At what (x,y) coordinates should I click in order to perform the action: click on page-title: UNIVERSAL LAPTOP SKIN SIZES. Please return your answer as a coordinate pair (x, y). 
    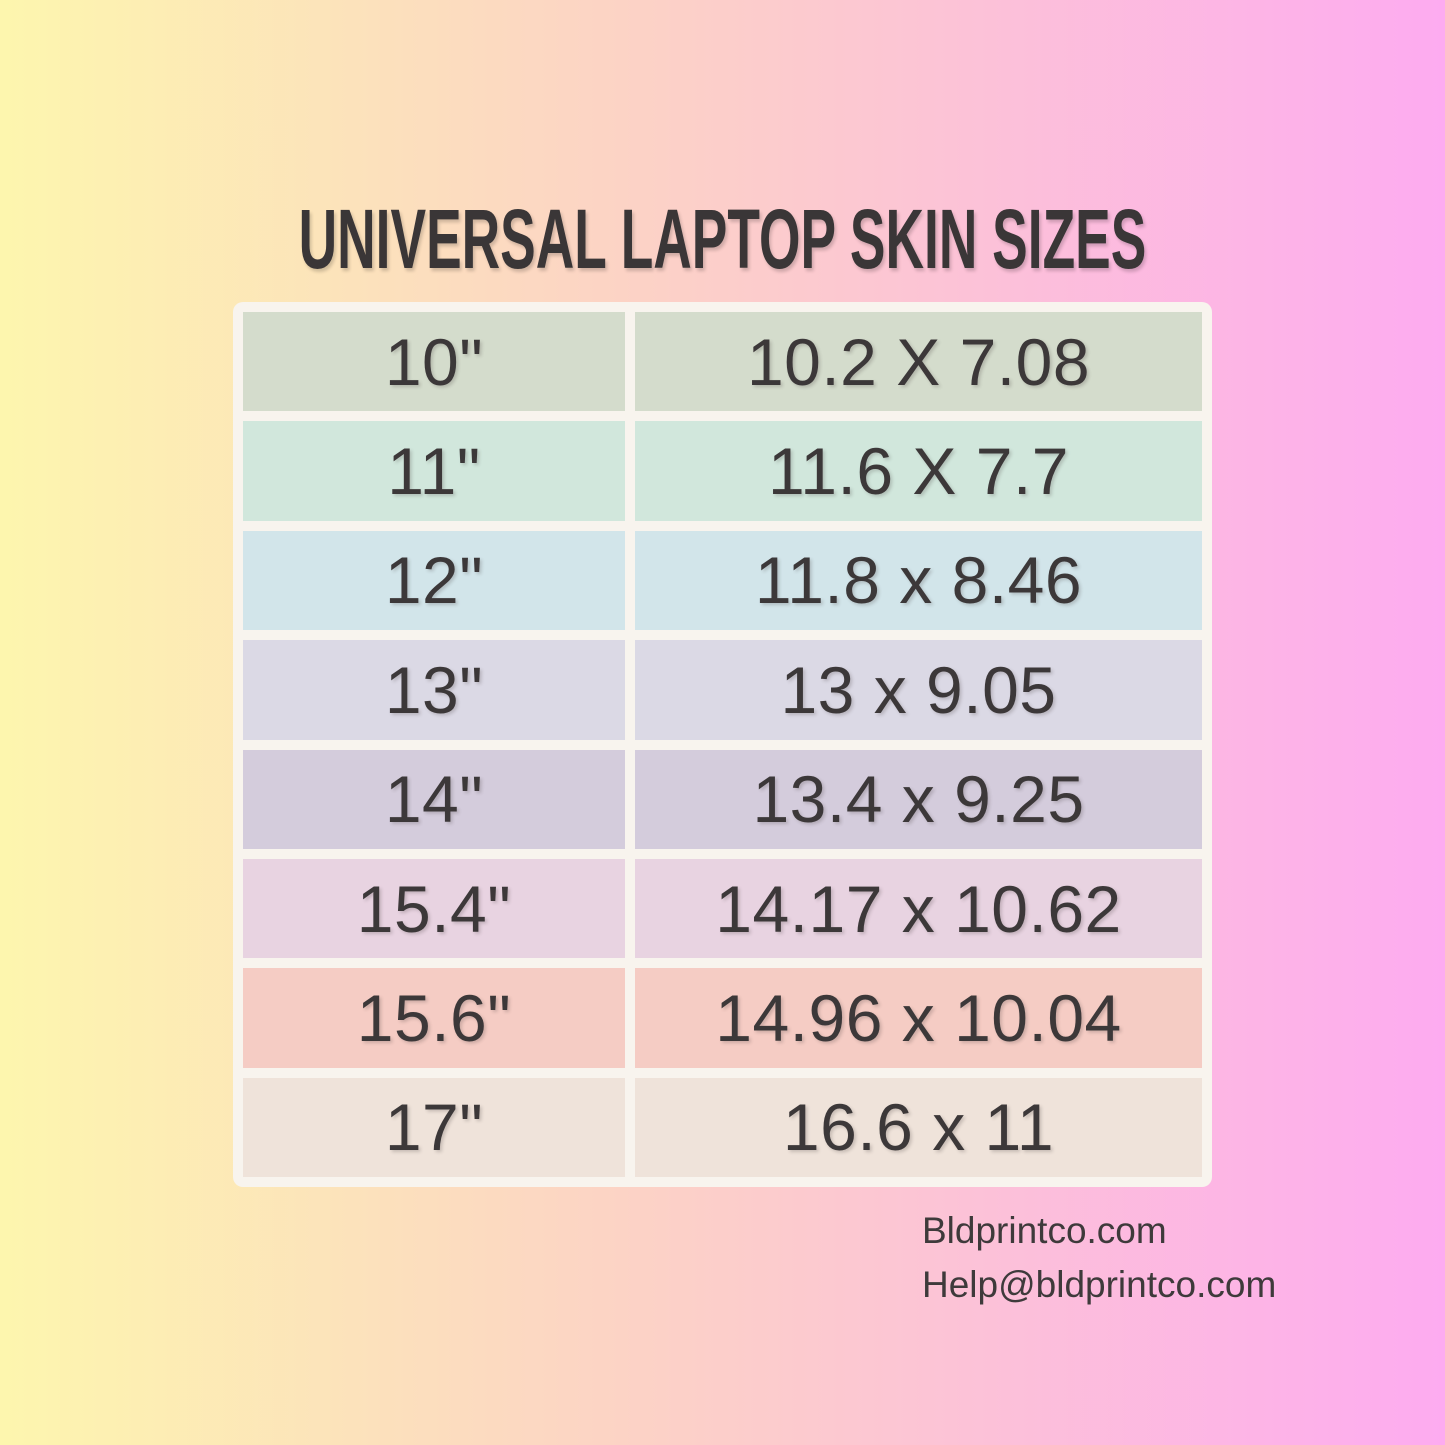
    Looking at the image, I should click on (722, 239).